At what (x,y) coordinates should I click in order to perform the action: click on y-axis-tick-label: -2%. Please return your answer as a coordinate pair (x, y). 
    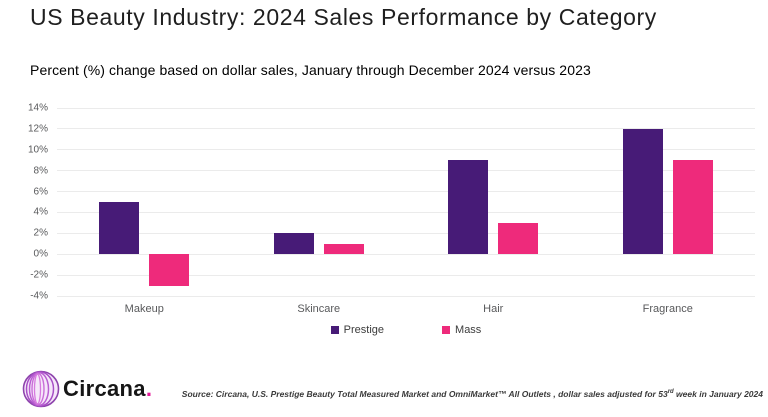
    Looking at the image, I should click on (39, 275).